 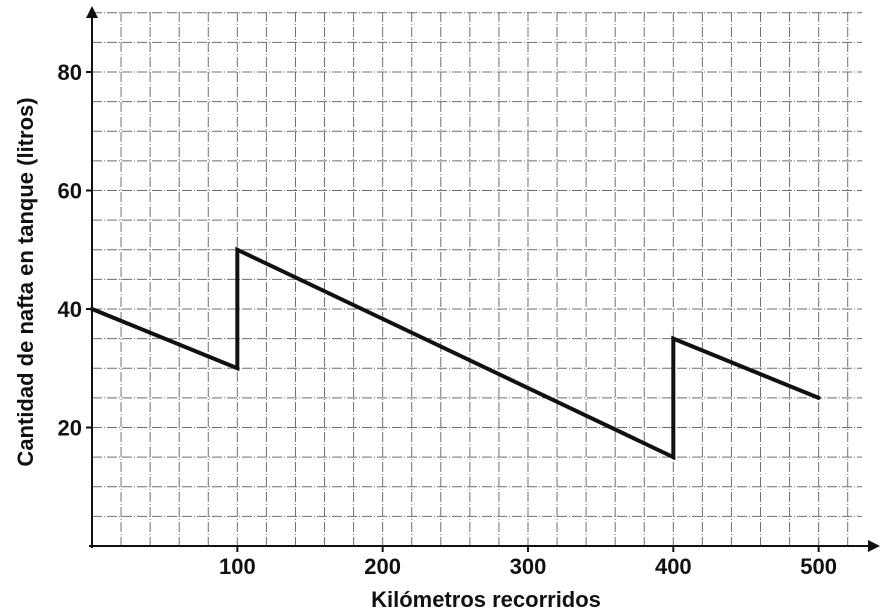 What do you see at coordinates (25, 281) in the screenshot?
I see `y-axis-title: Cantidad de nafta en tanque (litros)` at bounding box center [25, 281].